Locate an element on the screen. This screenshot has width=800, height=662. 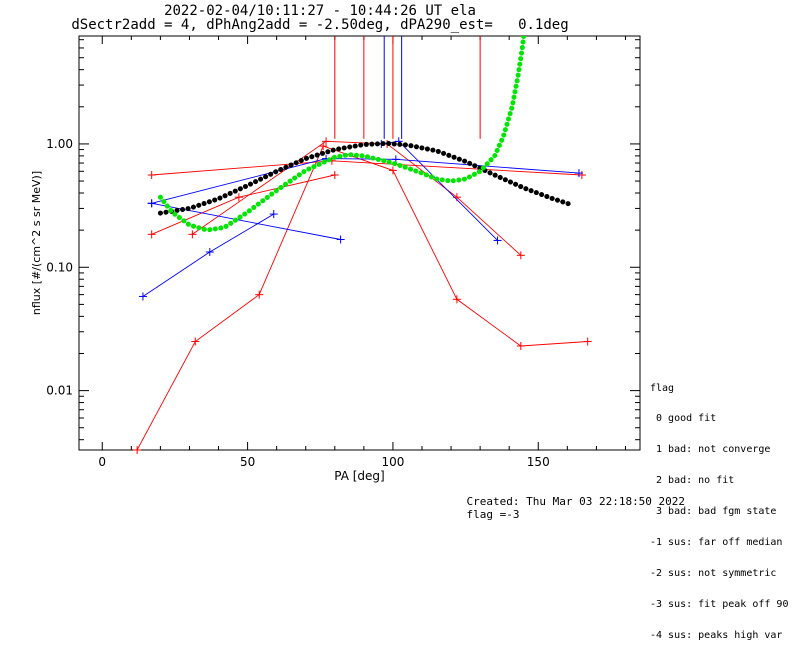
flag-value: flag =-3 is located at coordinates (493, 514).